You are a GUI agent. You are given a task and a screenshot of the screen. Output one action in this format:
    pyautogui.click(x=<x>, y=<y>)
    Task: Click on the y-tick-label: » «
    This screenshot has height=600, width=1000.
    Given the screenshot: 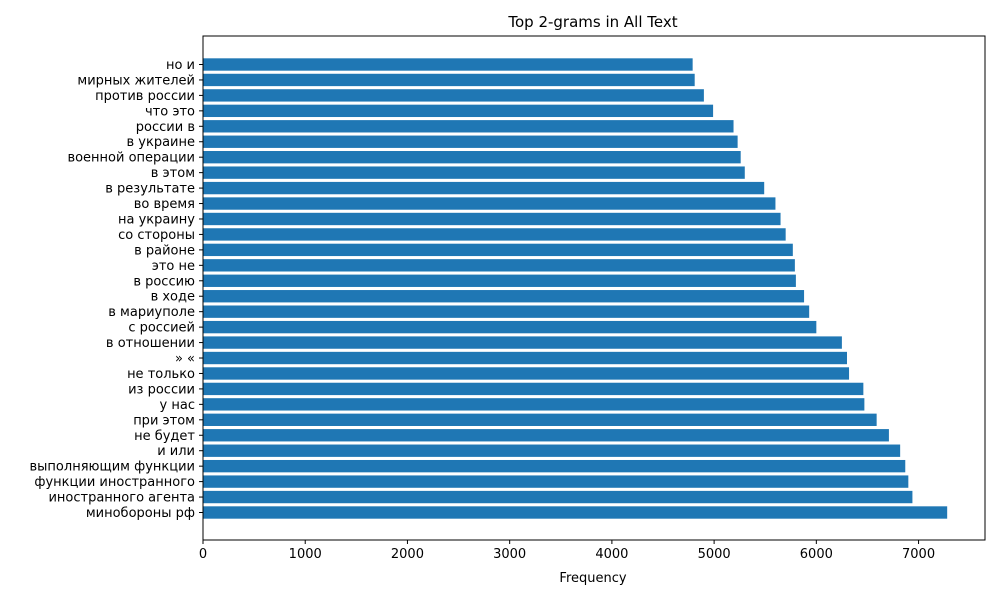 What is the action you would take?
    pyautogui.click(x=185, y=359)
    